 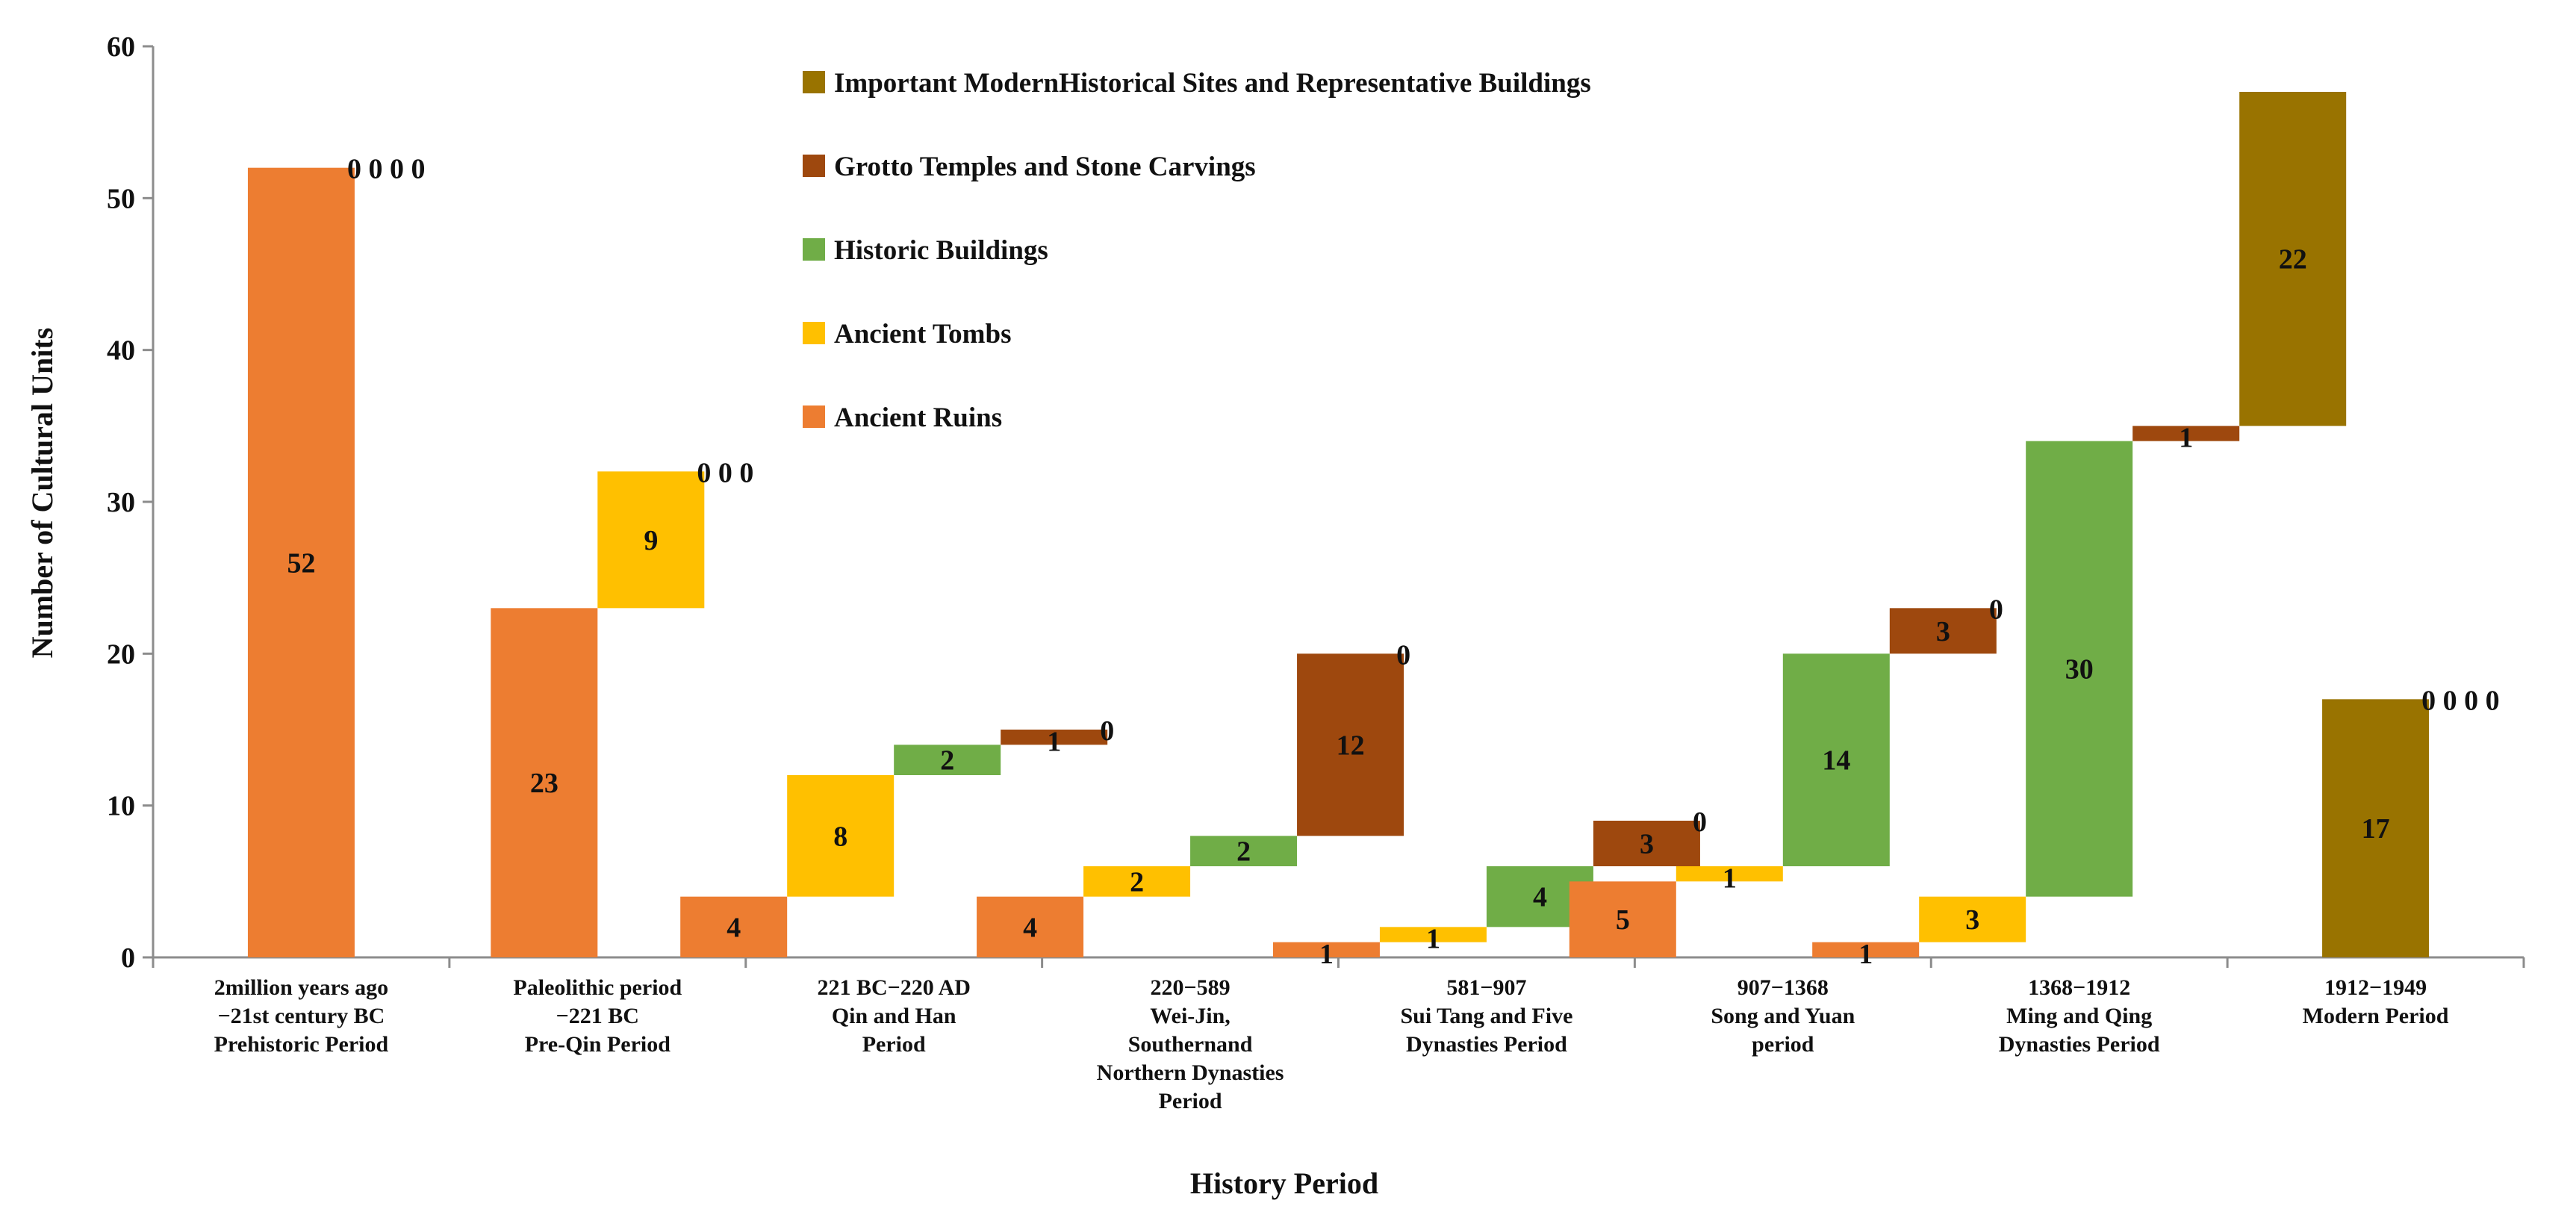 I want to click on x-category-label-line: −221 BC, so click(x=597, y=1016).